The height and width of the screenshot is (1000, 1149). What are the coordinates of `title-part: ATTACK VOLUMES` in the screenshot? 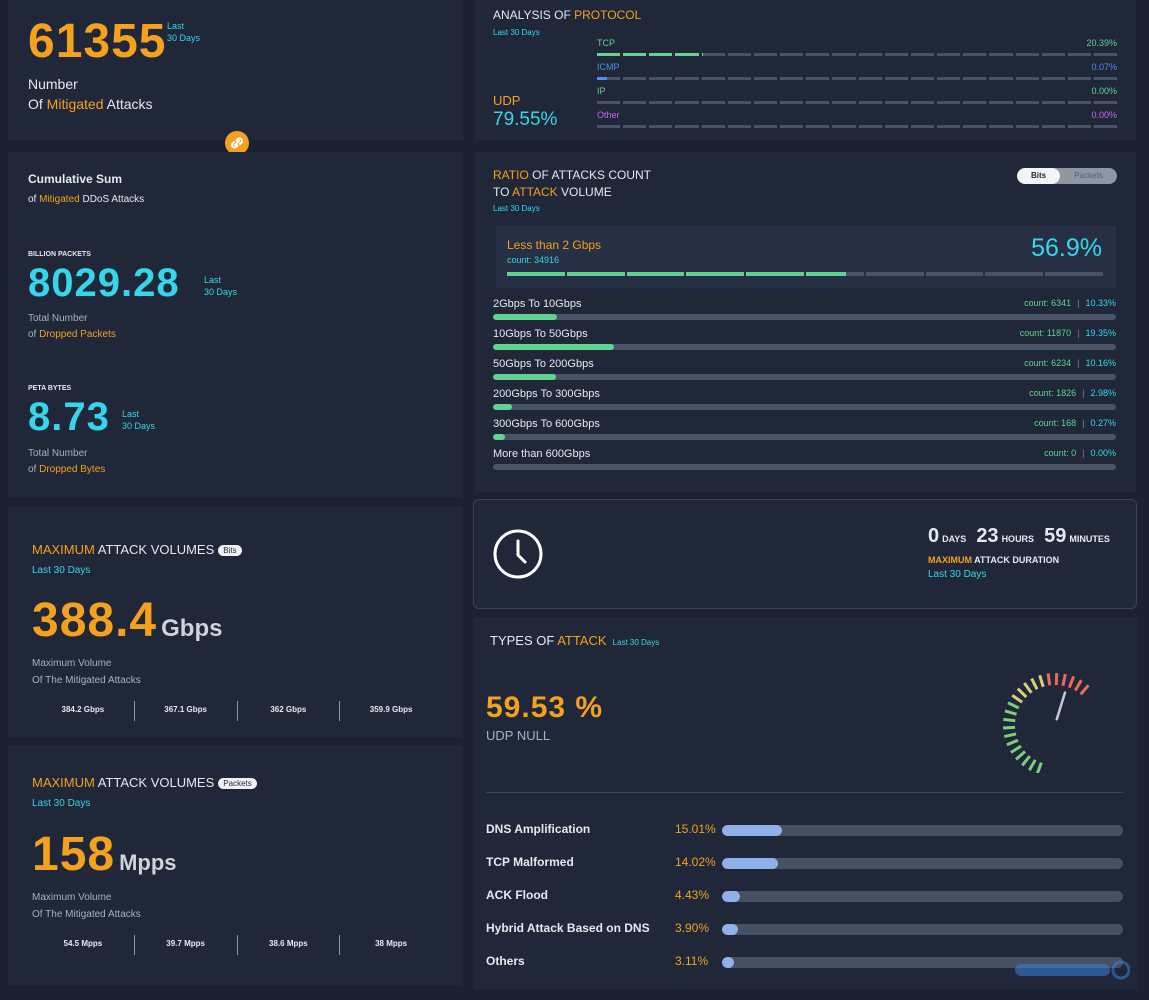 It's located at (154, 549).